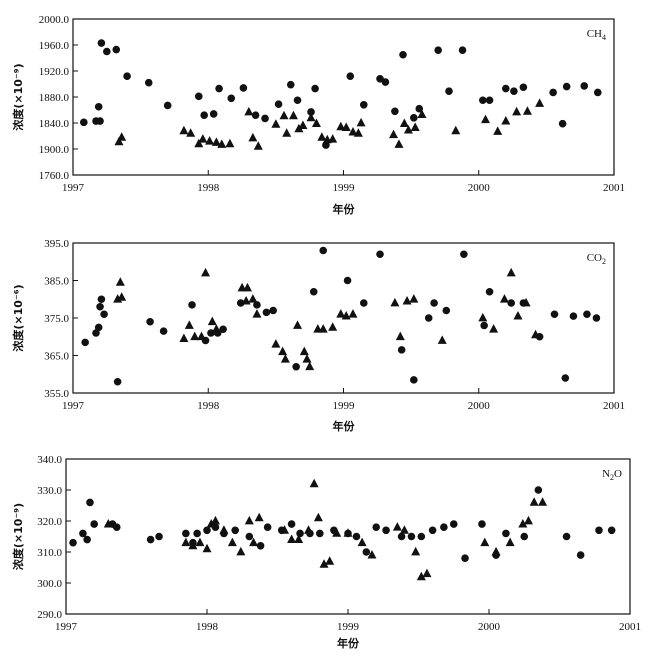  What do you see at coordinates (614, 188) in the screenshot?
I see `x-tick-label: 2001` at bounding box center [614, 188].